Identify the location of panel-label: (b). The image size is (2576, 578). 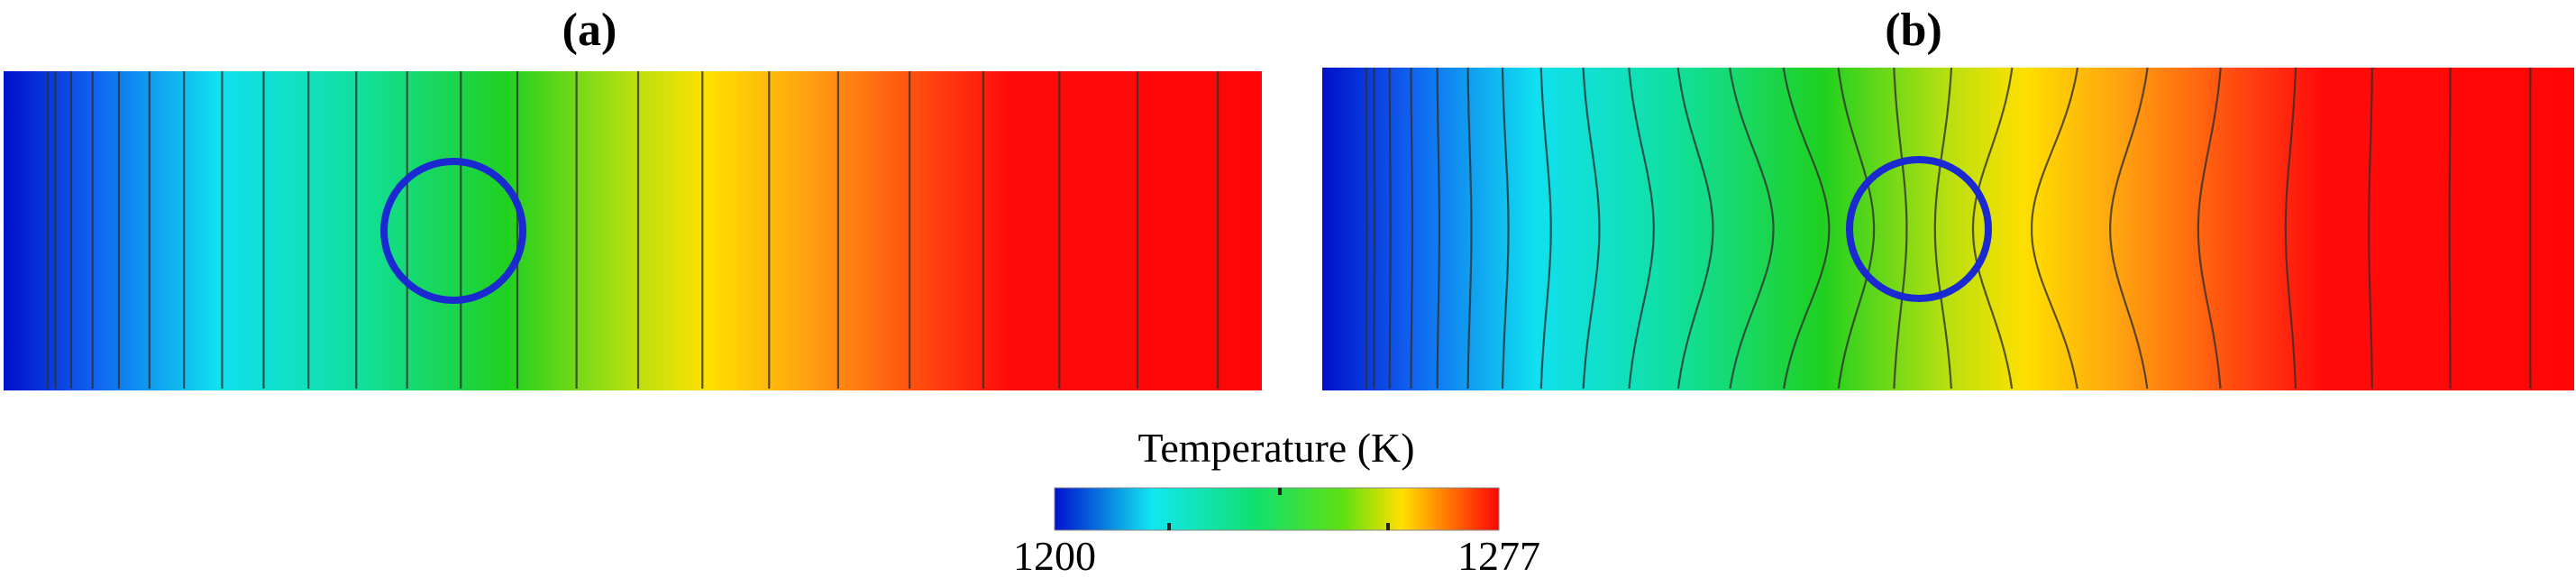
(1914, 30).